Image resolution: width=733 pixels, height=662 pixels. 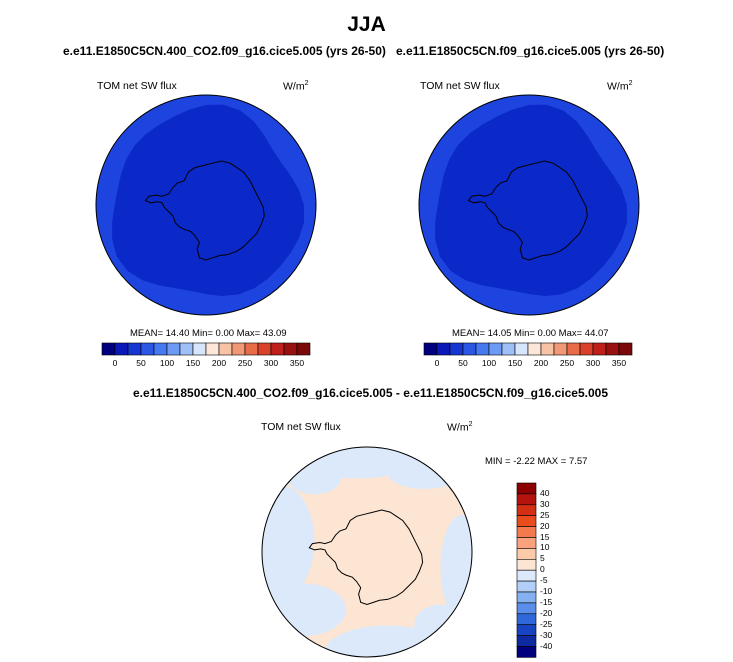 I want to click on diff-stats: MIN = -2.22 MAX = 7.57, so click(x=536, y=461).